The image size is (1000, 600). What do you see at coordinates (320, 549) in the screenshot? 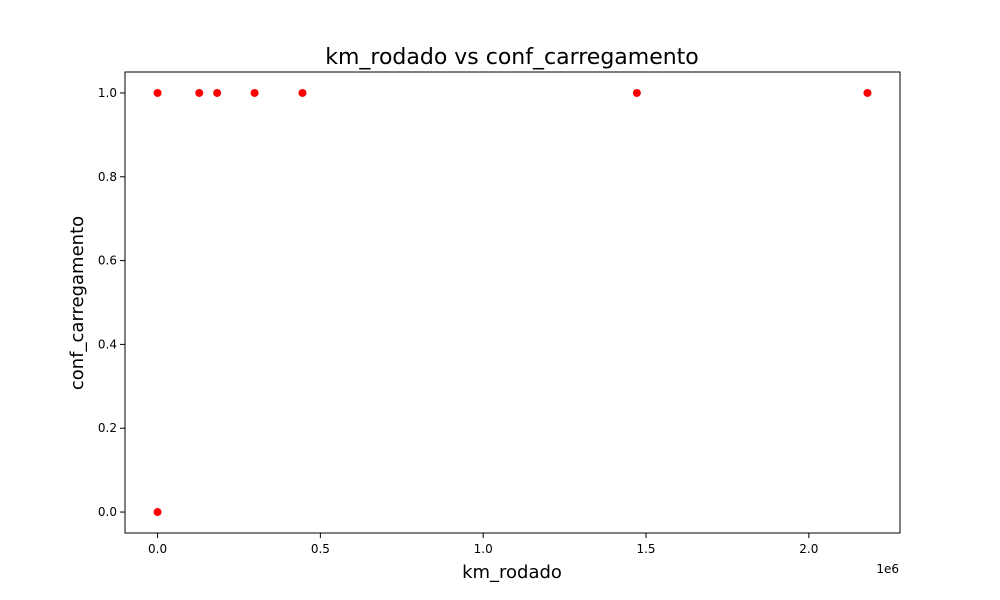
I see `x-tick-label: 0.5` at bounding box center [320, 549].